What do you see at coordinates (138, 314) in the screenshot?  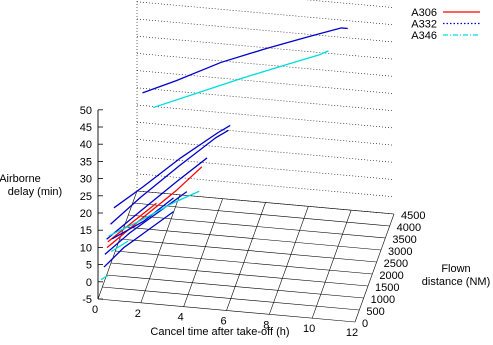 I see `x-tick-label: 2` at bounding box center [138, 314].